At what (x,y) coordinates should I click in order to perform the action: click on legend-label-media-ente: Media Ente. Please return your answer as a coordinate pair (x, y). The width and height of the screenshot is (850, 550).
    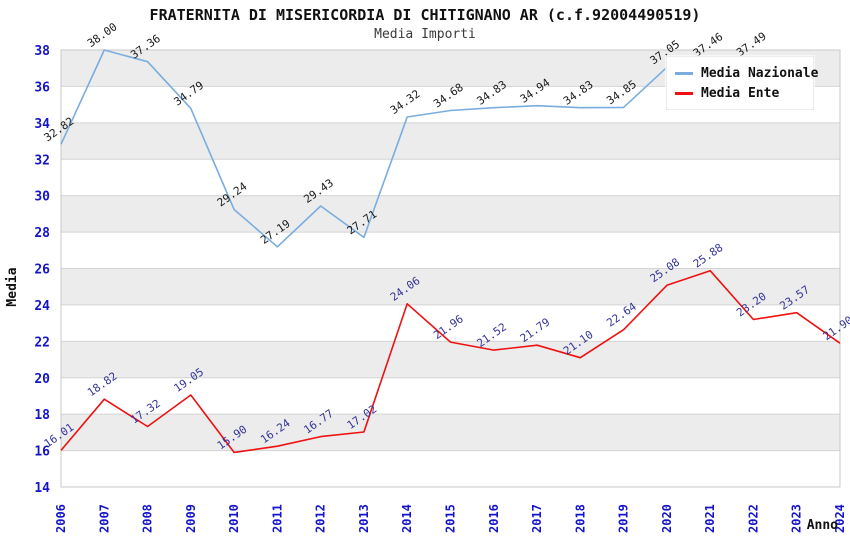
    Looking at the image, I should click on (740, 93).